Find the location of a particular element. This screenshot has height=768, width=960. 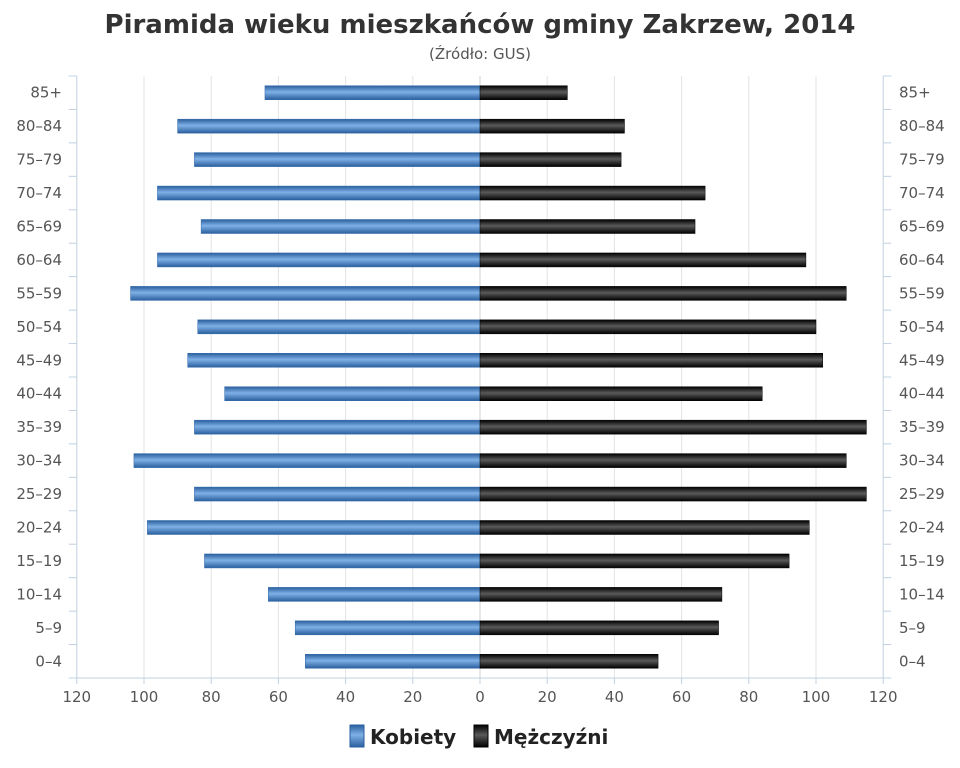

category-label-left: 40–44 is located at coordinates (39, 394).